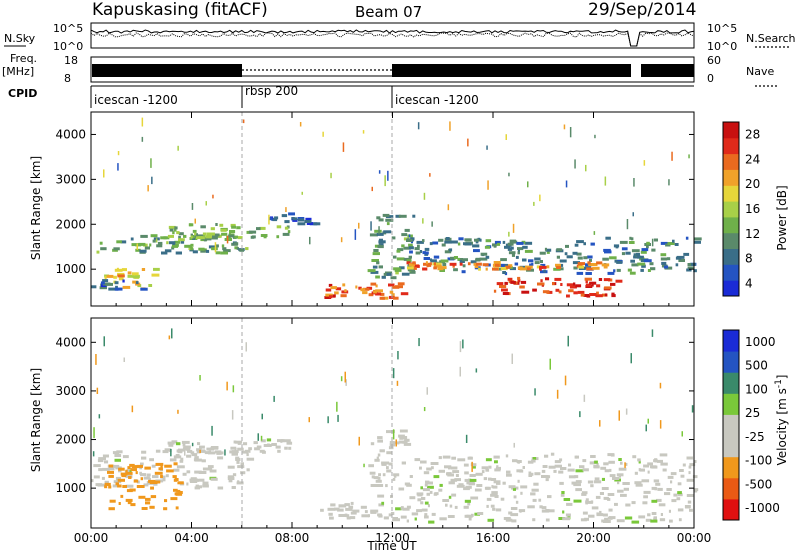  I want to click on colorbar-tick-label: 20, so click(752, 184).